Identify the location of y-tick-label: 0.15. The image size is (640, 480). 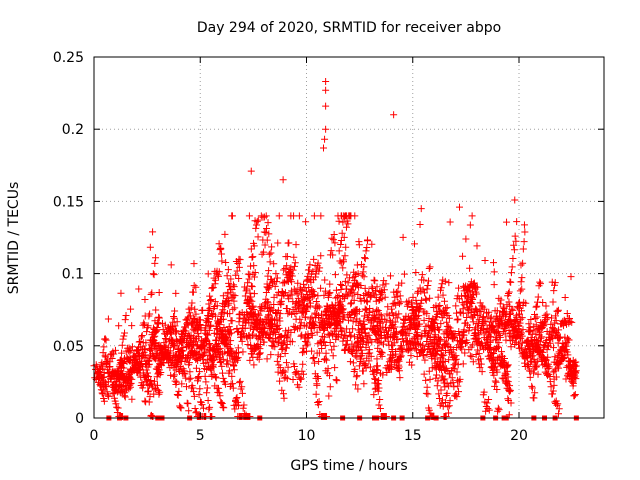
(68, 202).